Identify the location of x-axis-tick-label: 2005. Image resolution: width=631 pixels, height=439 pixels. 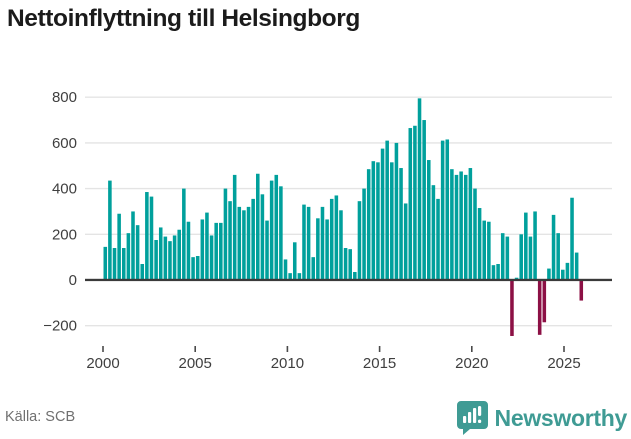
(195, 363).